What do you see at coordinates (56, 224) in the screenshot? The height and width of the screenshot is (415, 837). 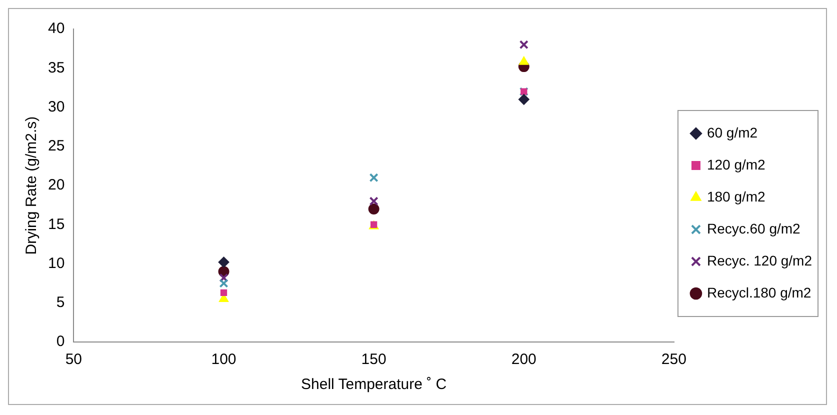 I see `y-tick-label: 15` at bounding box center [56, 224].